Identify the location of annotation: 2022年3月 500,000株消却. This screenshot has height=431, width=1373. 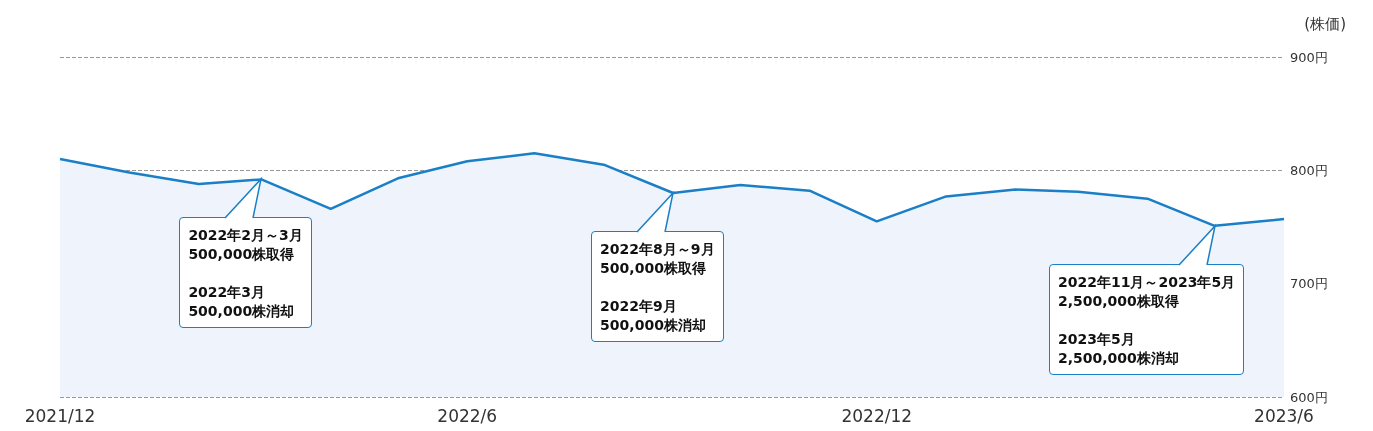
(241, 302).